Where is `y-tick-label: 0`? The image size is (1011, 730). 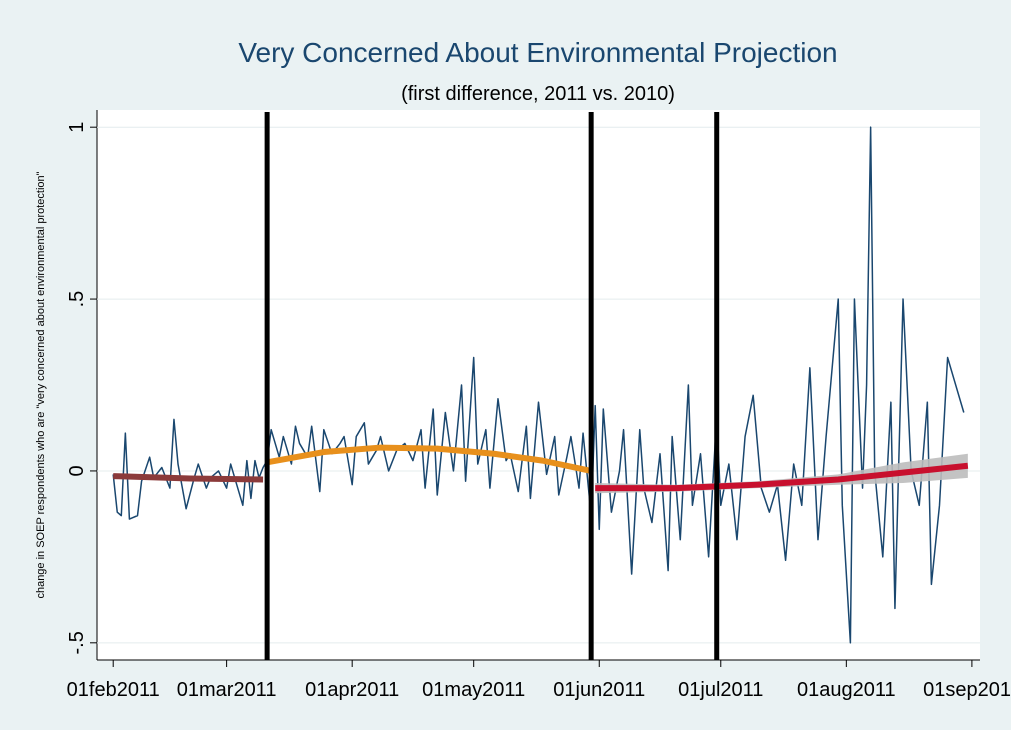 y-tick-label: 0 is located at coordinates (77, 470).